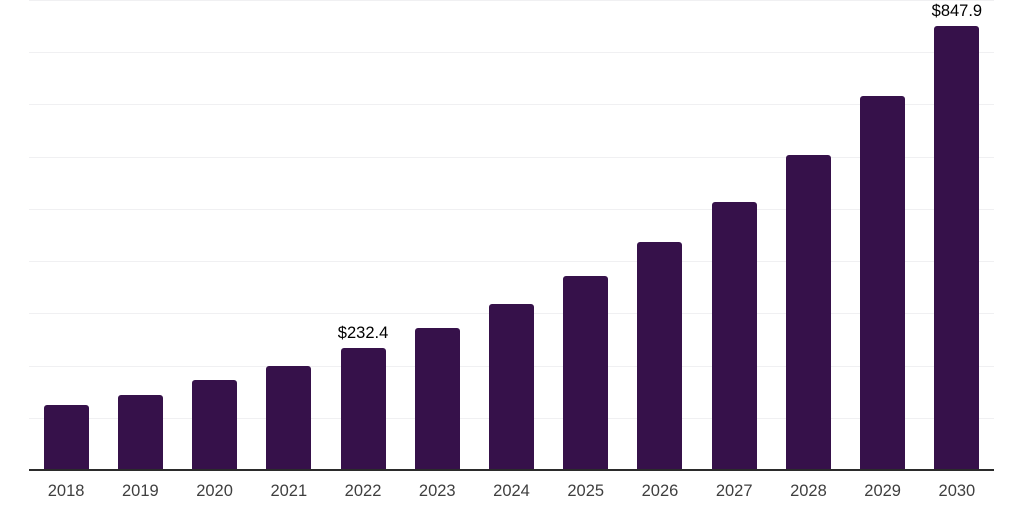  What do you see at coordinates (882, 491) in the screenshot?
I see `x-tick-label-2029: 2029` at bounding box center [882, 491].